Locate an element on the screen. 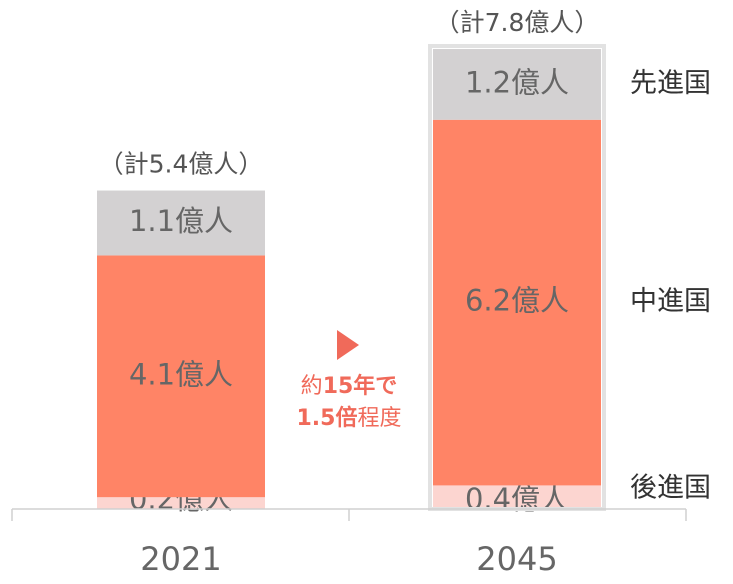 The height and width of the screenshot is (584, 733). growth-suffix: 程度 is located at coordinates (379, 418).